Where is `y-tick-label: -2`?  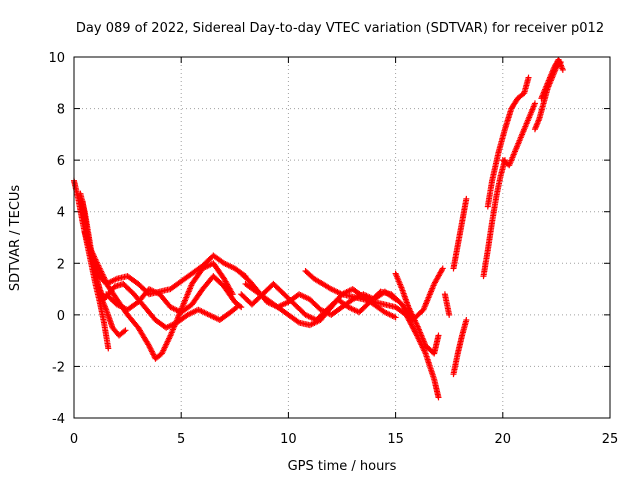 y-tick-label: -2 is located at coordinates (58, 367).